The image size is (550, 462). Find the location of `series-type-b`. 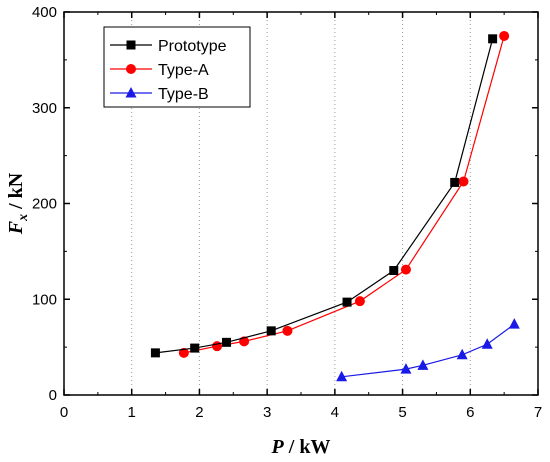

series-type-b is located at coordinates (428, 350).